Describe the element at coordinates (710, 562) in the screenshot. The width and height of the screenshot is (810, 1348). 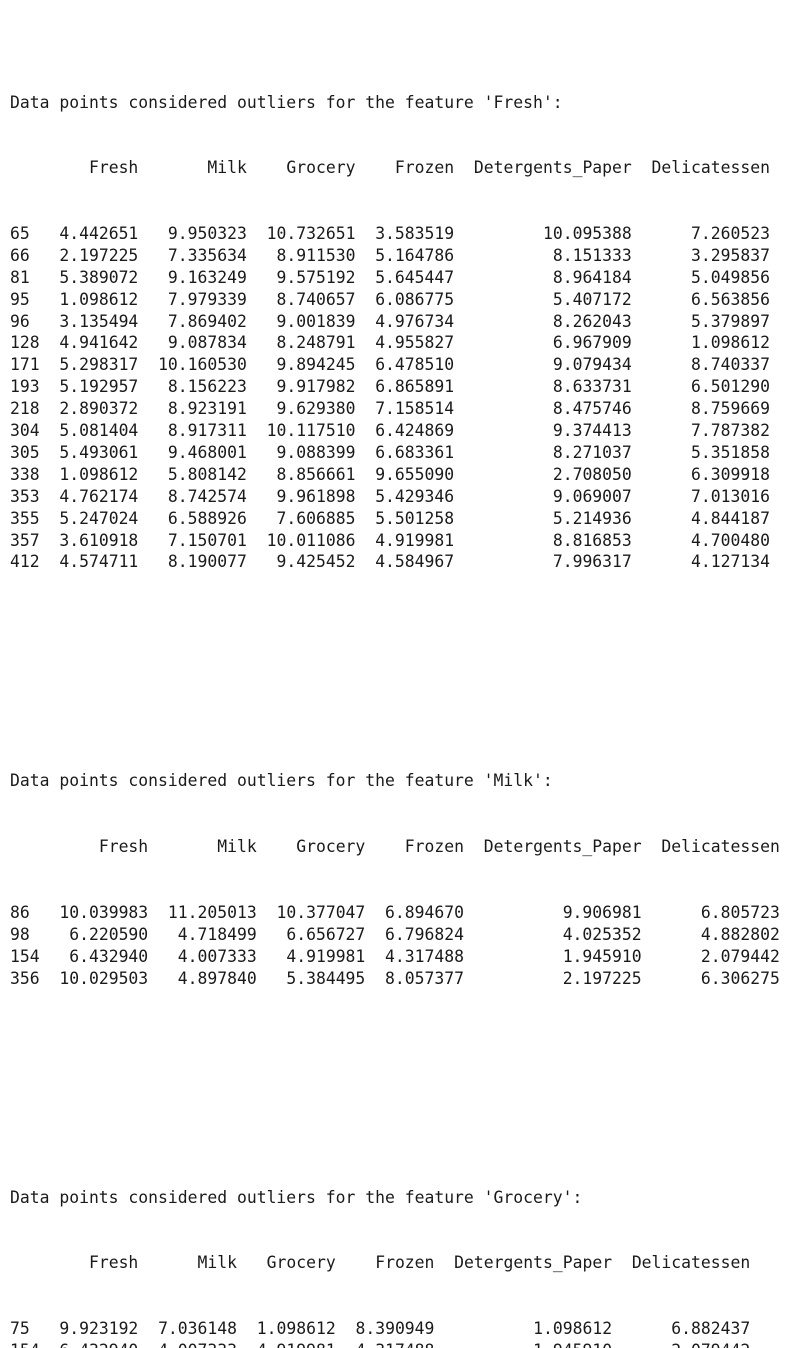
I see `table-cell: 4.127134` at that location.